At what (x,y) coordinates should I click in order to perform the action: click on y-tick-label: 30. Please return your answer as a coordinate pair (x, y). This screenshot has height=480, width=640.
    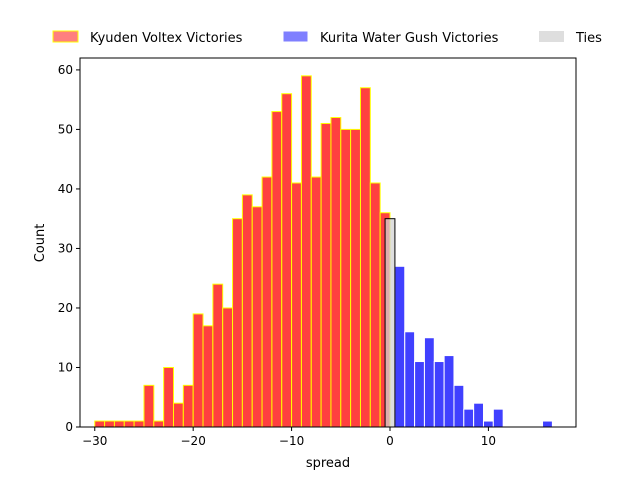
    Looking at the image, I should click on (65, 248).